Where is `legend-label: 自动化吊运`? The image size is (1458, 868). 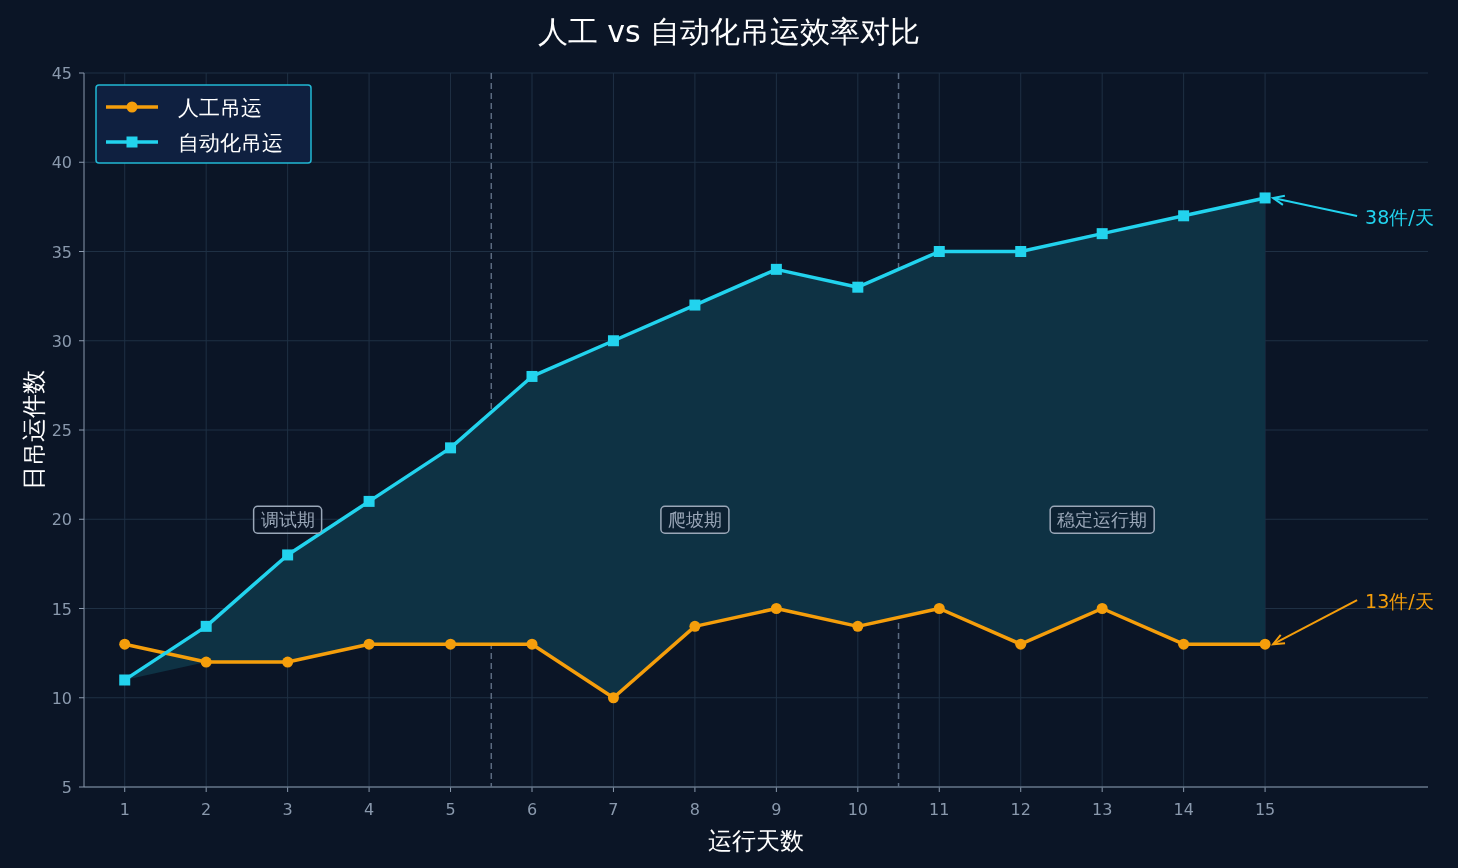 legend-label: 自动化吊运 is located at coordinates (230, 143).